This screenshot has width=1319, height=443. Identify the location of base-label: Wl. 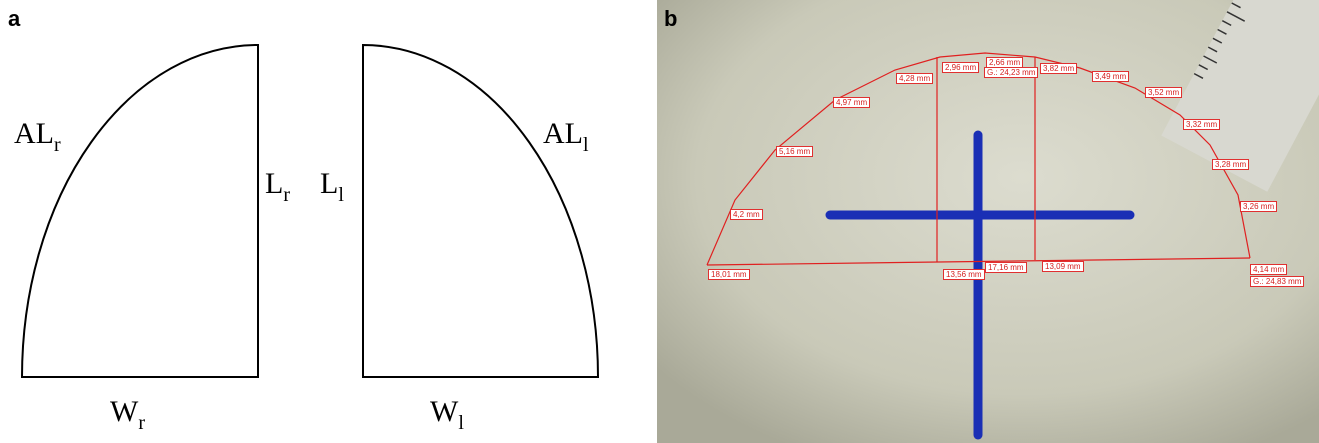
(447, 414).